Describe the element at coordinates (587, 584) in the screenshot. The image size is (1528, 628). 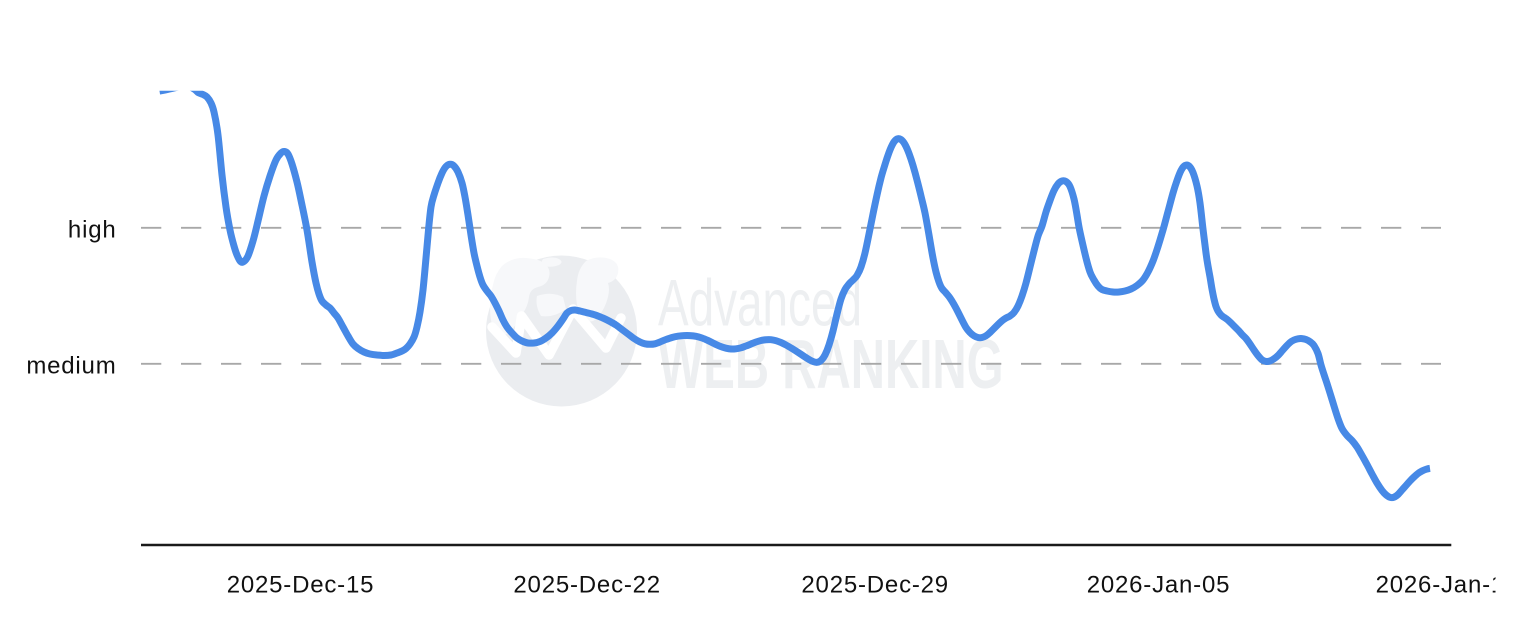
I see `svg-text: 2025-Dec-22` at that location.